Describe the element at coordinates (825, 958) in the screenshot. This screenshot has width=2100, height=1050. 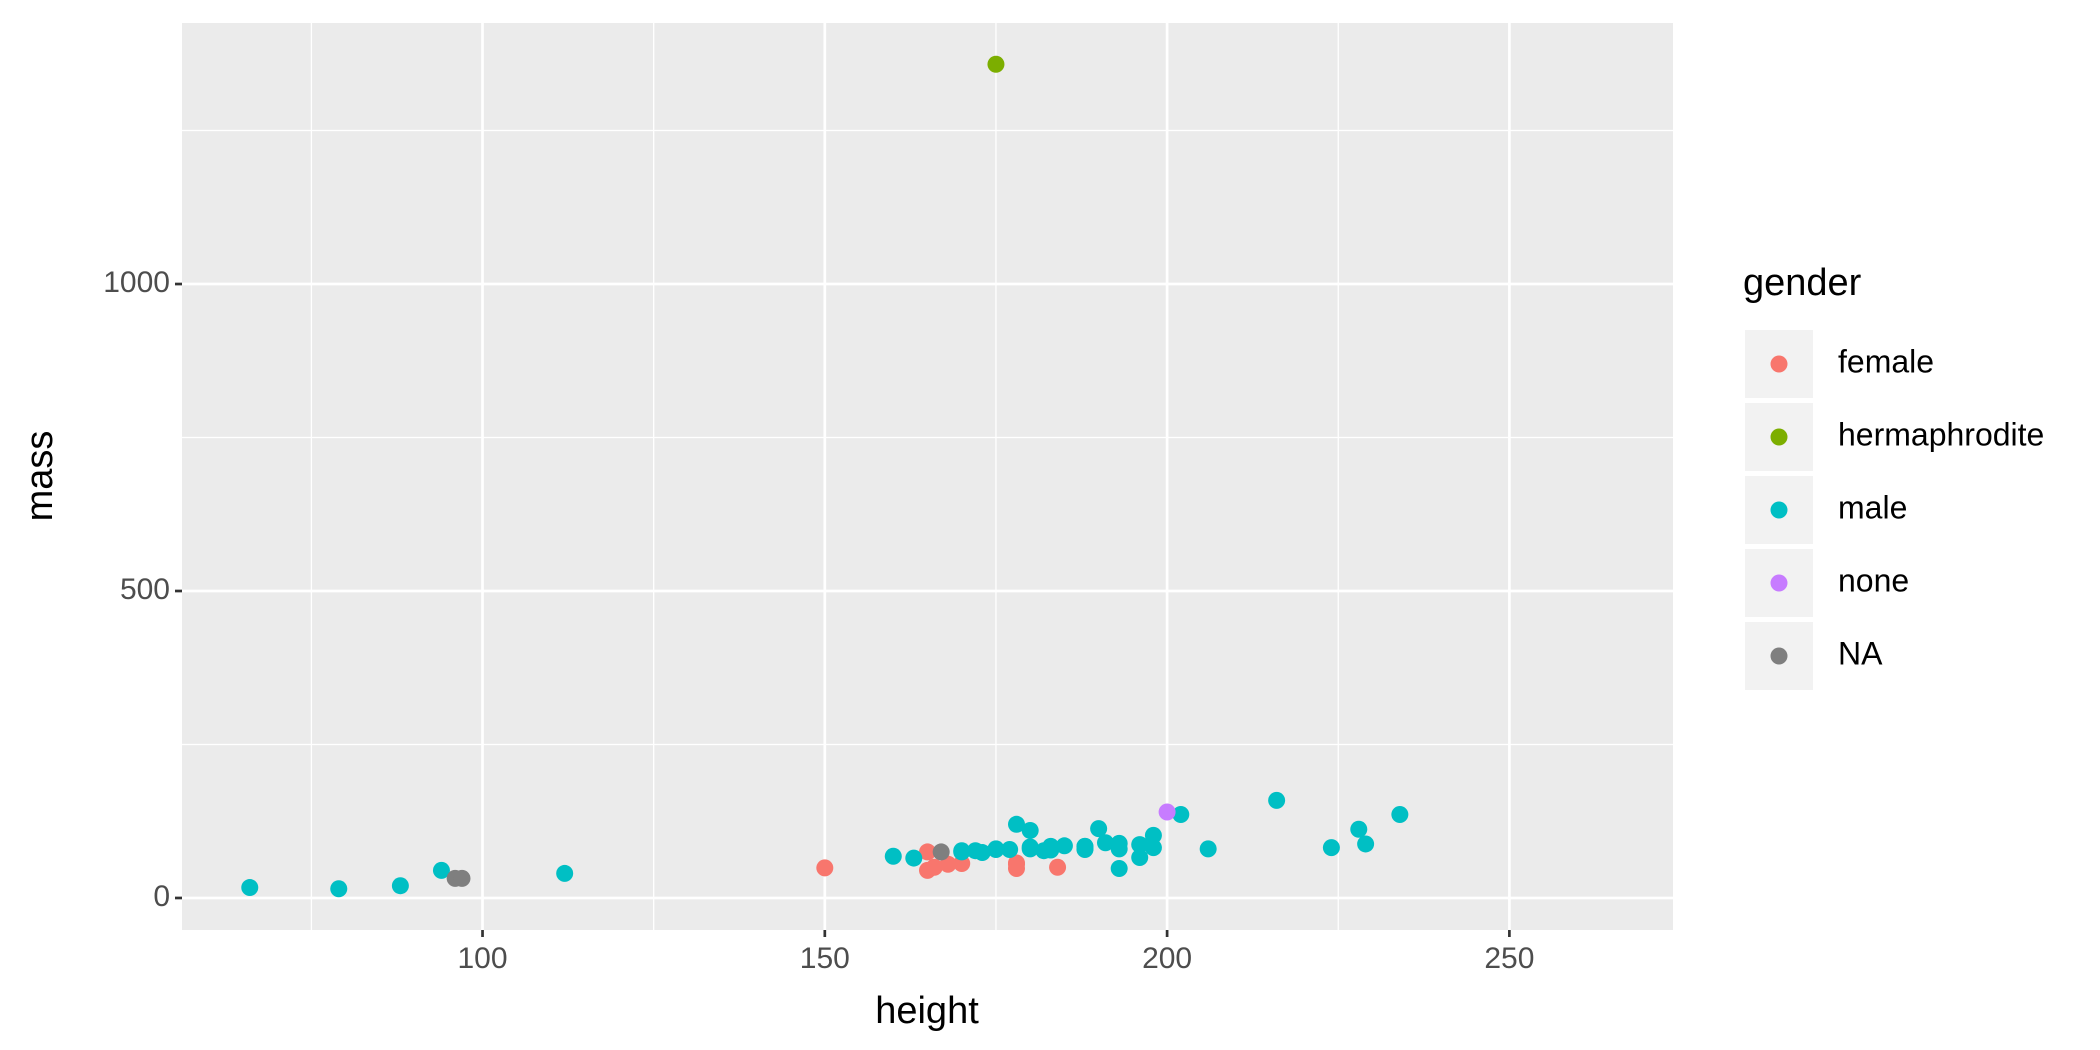
I see `x-tick-label: 150` at that location.